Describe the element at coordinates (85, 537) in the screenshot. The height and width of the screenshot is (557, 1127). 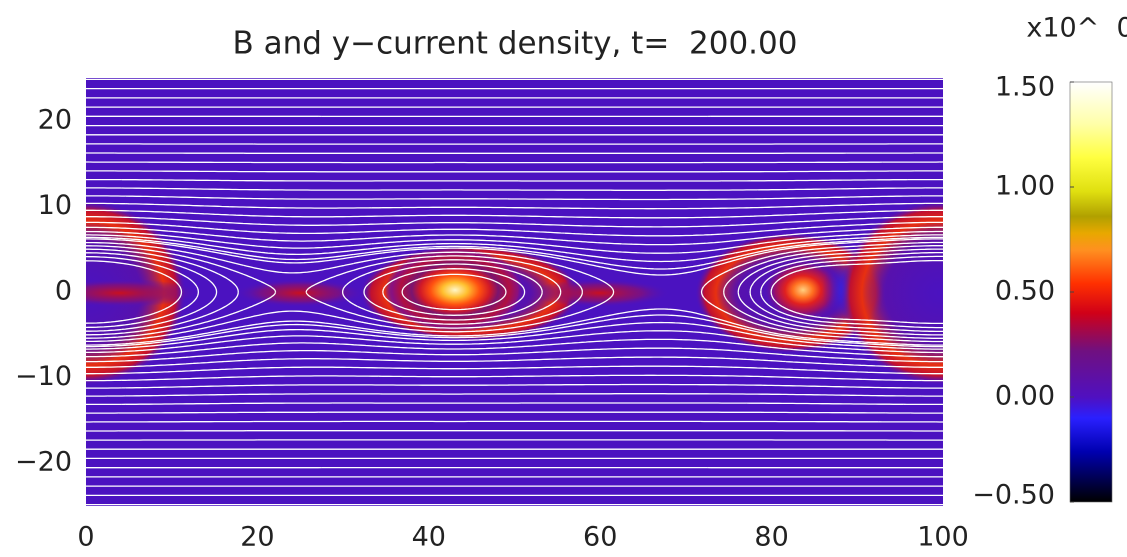
I see `x-tick-label: 0` at that location.